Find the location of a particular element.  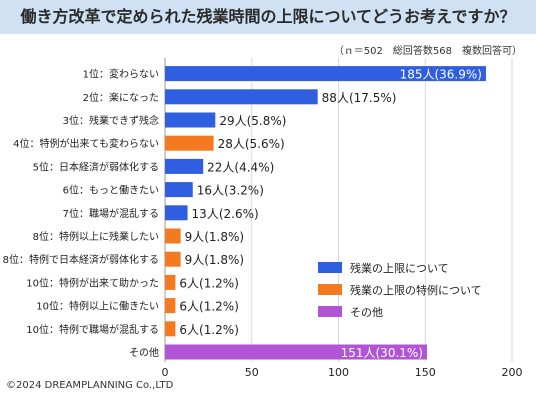

legend-swatch-special is located at coordinates (330, 289).